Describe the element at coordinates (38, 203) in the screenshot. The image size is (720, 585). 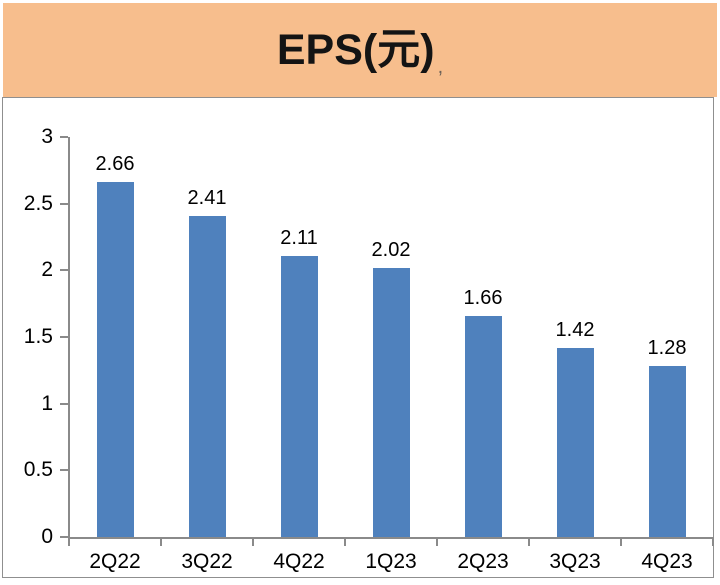
I see `y-axis-tick-label: 2.5` at that location.